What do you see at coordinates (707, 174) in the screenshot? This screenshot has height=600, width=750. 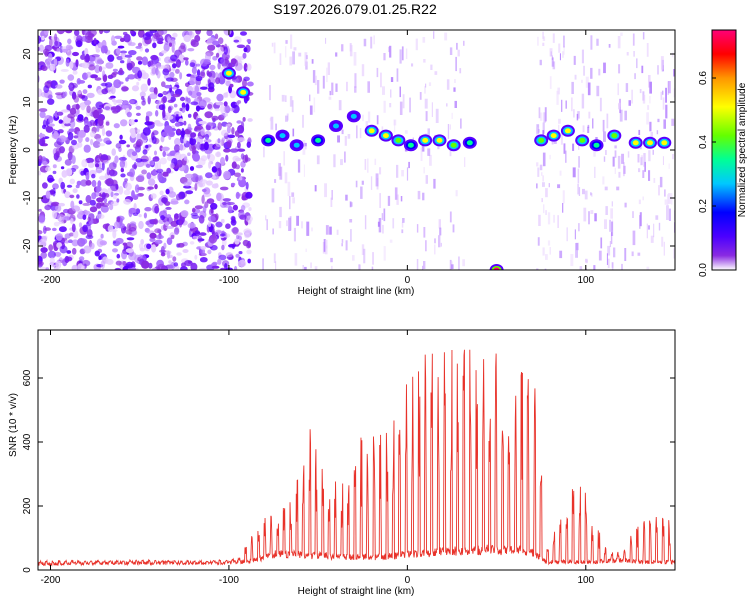 I see `colorbar-ticks: 0.0 0.2 0.4 0.6` at bounding box center [707, 174].